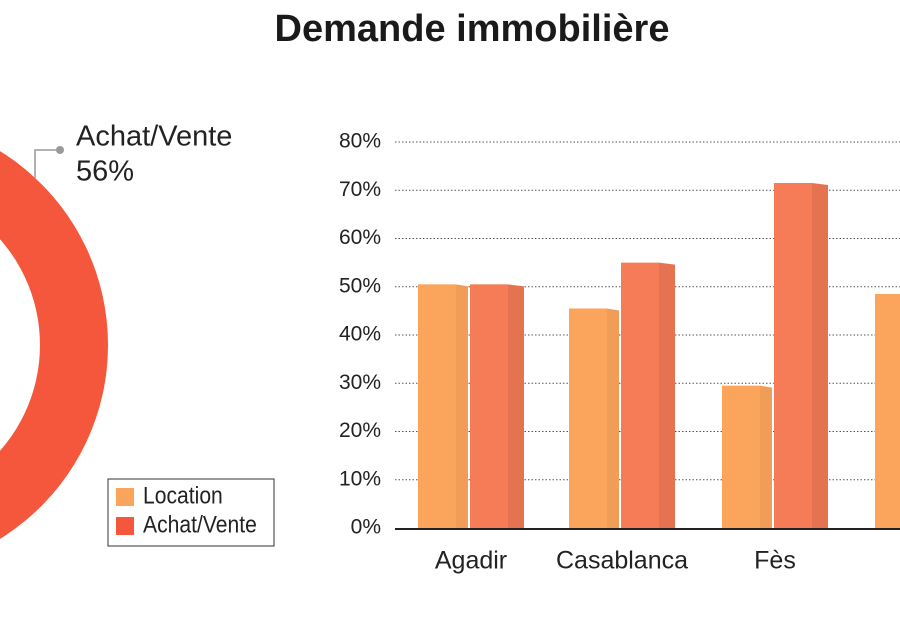  What do you see at coordinates (360, 141) in the screenshot?
I see `y-tick-label: 80%` at bounding box center [360, 141].